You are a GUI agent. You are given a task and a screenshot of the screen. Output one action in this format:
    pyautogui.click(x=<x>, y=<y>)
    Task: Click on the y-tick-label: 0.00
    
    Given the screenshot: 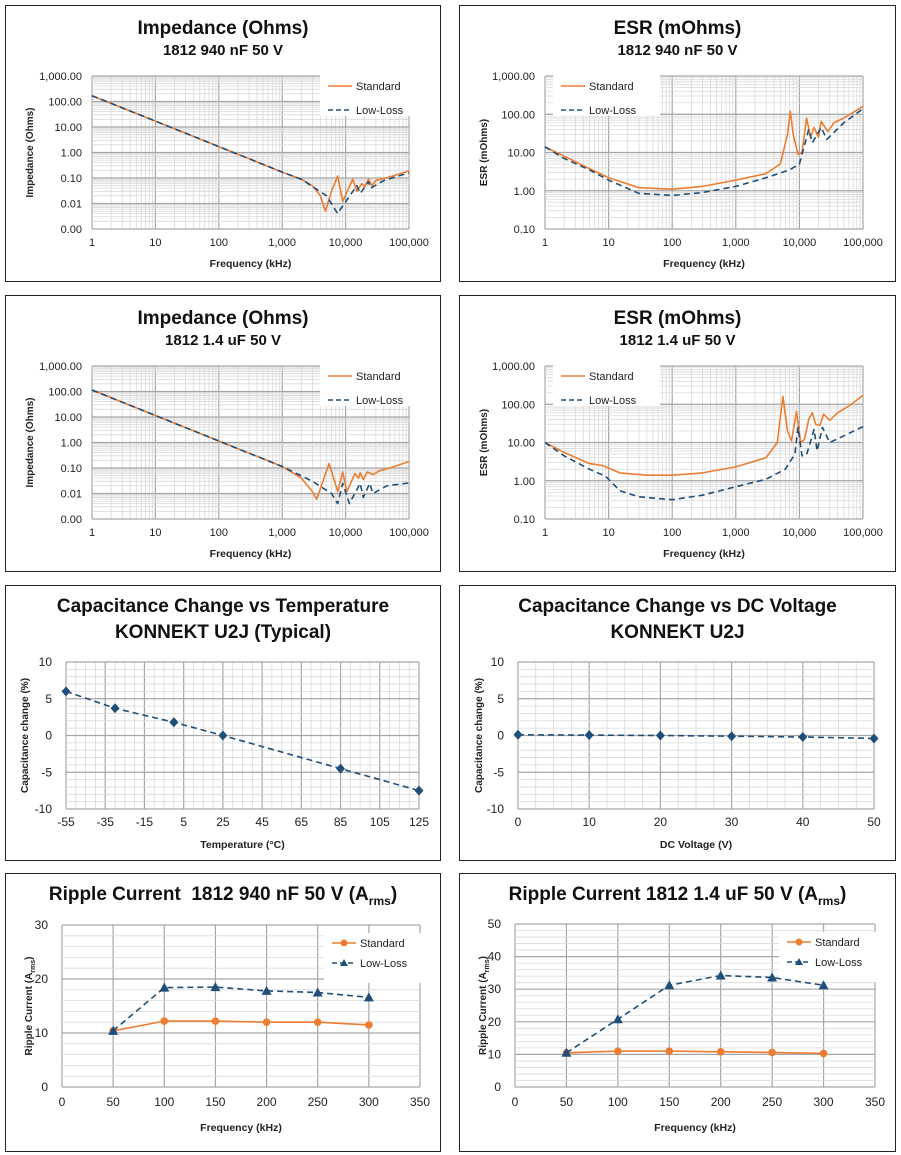 What is the action you would take?
    pyautogui.click(x=71, y=230)
    